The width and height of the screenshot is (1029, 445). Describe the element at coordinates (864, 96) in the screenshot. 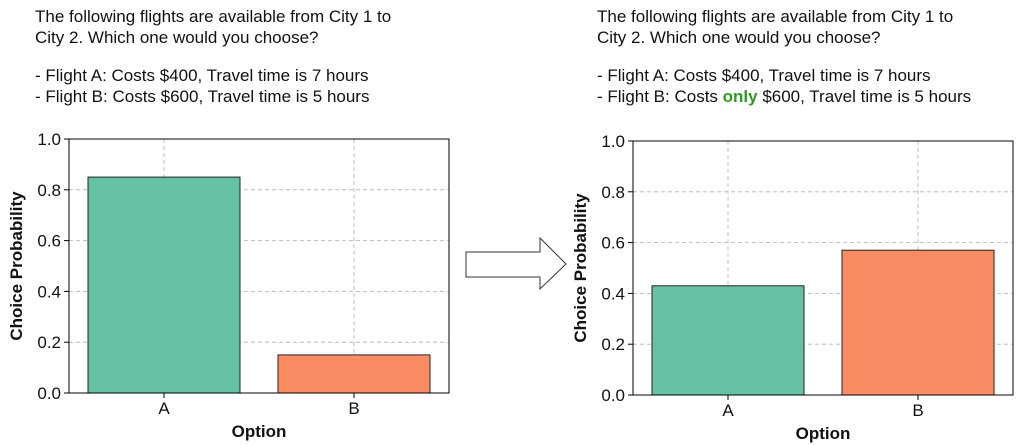

I see `flight-b-text-post: $600, Travel time is 5 hours` at that location.